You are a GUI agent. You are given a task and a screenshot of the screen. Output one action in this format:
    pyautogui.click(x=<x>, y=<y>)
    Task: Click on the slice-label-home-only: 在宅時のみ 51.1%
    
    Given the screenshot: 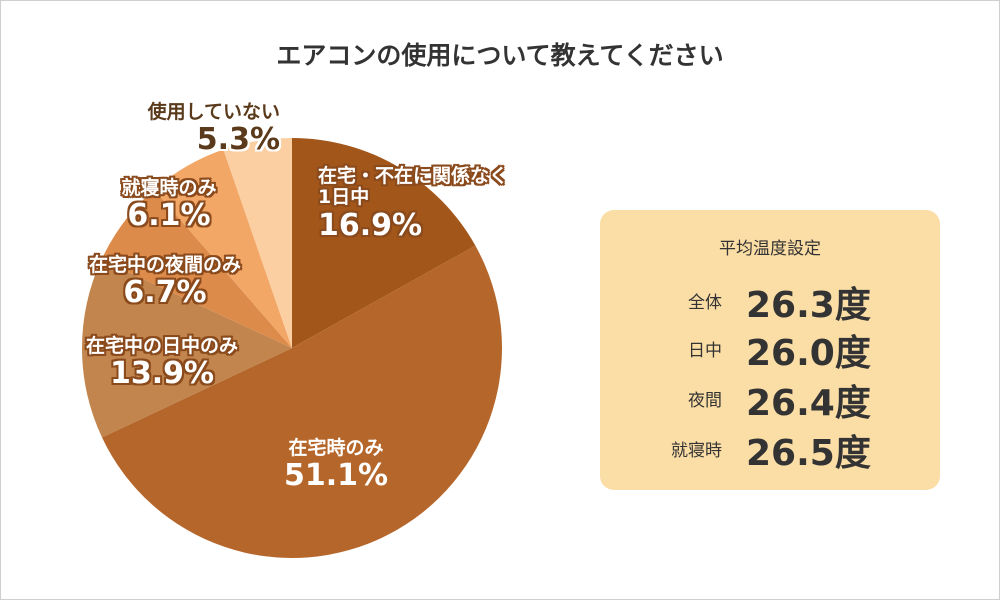 What is the action you would take?
    pyautogui.click(x=336, y=465)
    